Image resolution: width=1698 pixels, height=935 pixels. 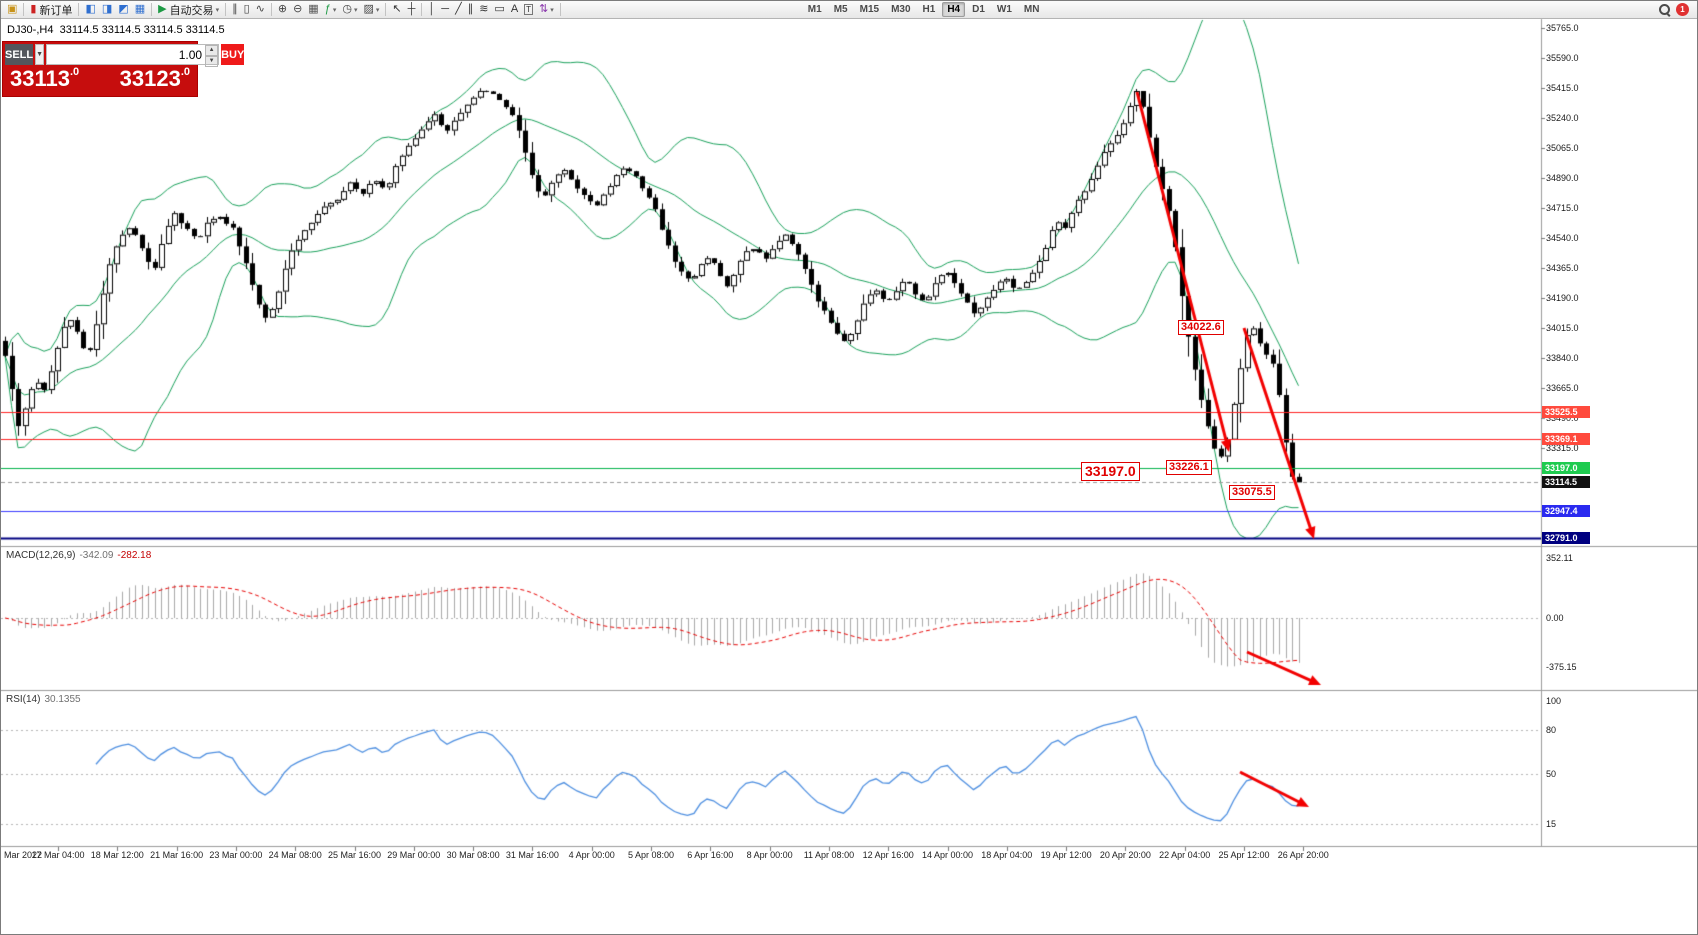 I want to click on timeframe-mn-button: MN, so click(x=1031, y=9).